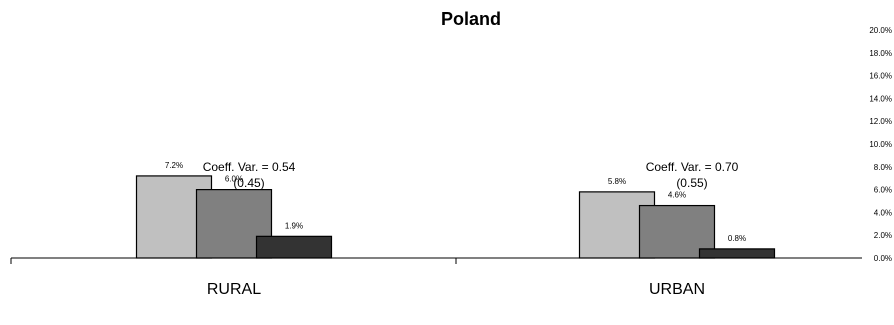 This screenshot has width=894, height=325. I want to click on y-tick-label: 0.0%, so click(883, 258).